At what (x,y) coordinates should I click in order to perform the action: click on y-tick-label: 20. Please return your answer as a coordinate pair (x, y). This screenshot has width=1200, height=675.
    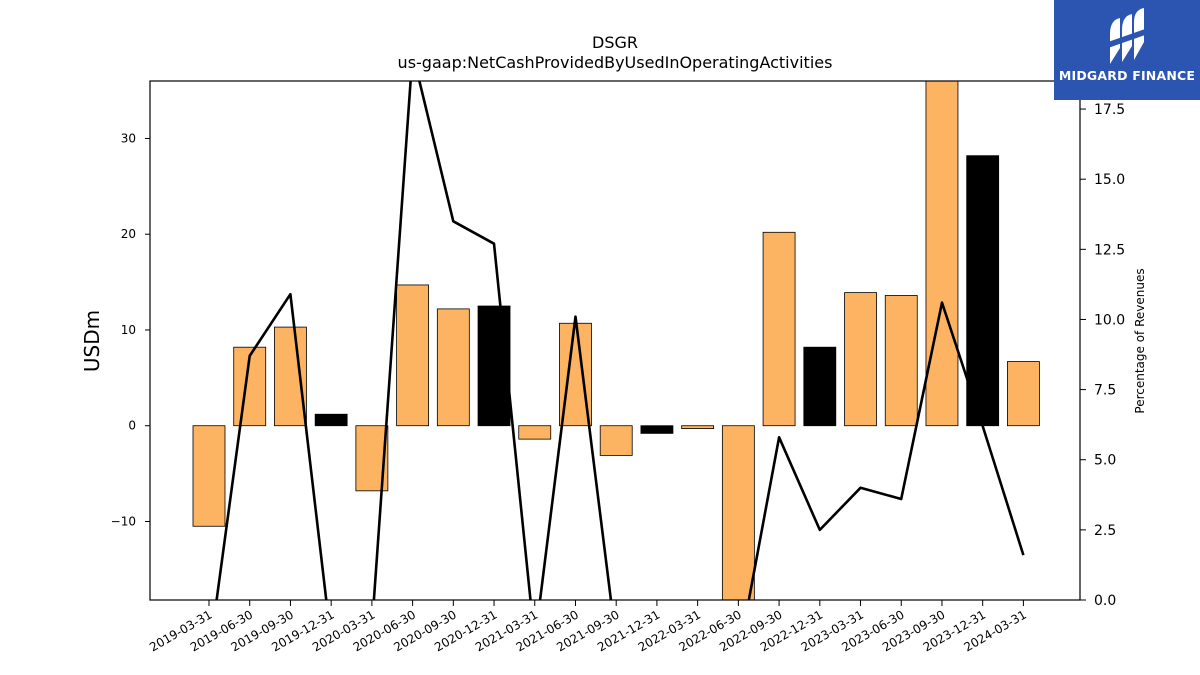
    Looking at the image, I should click on (128, 234).